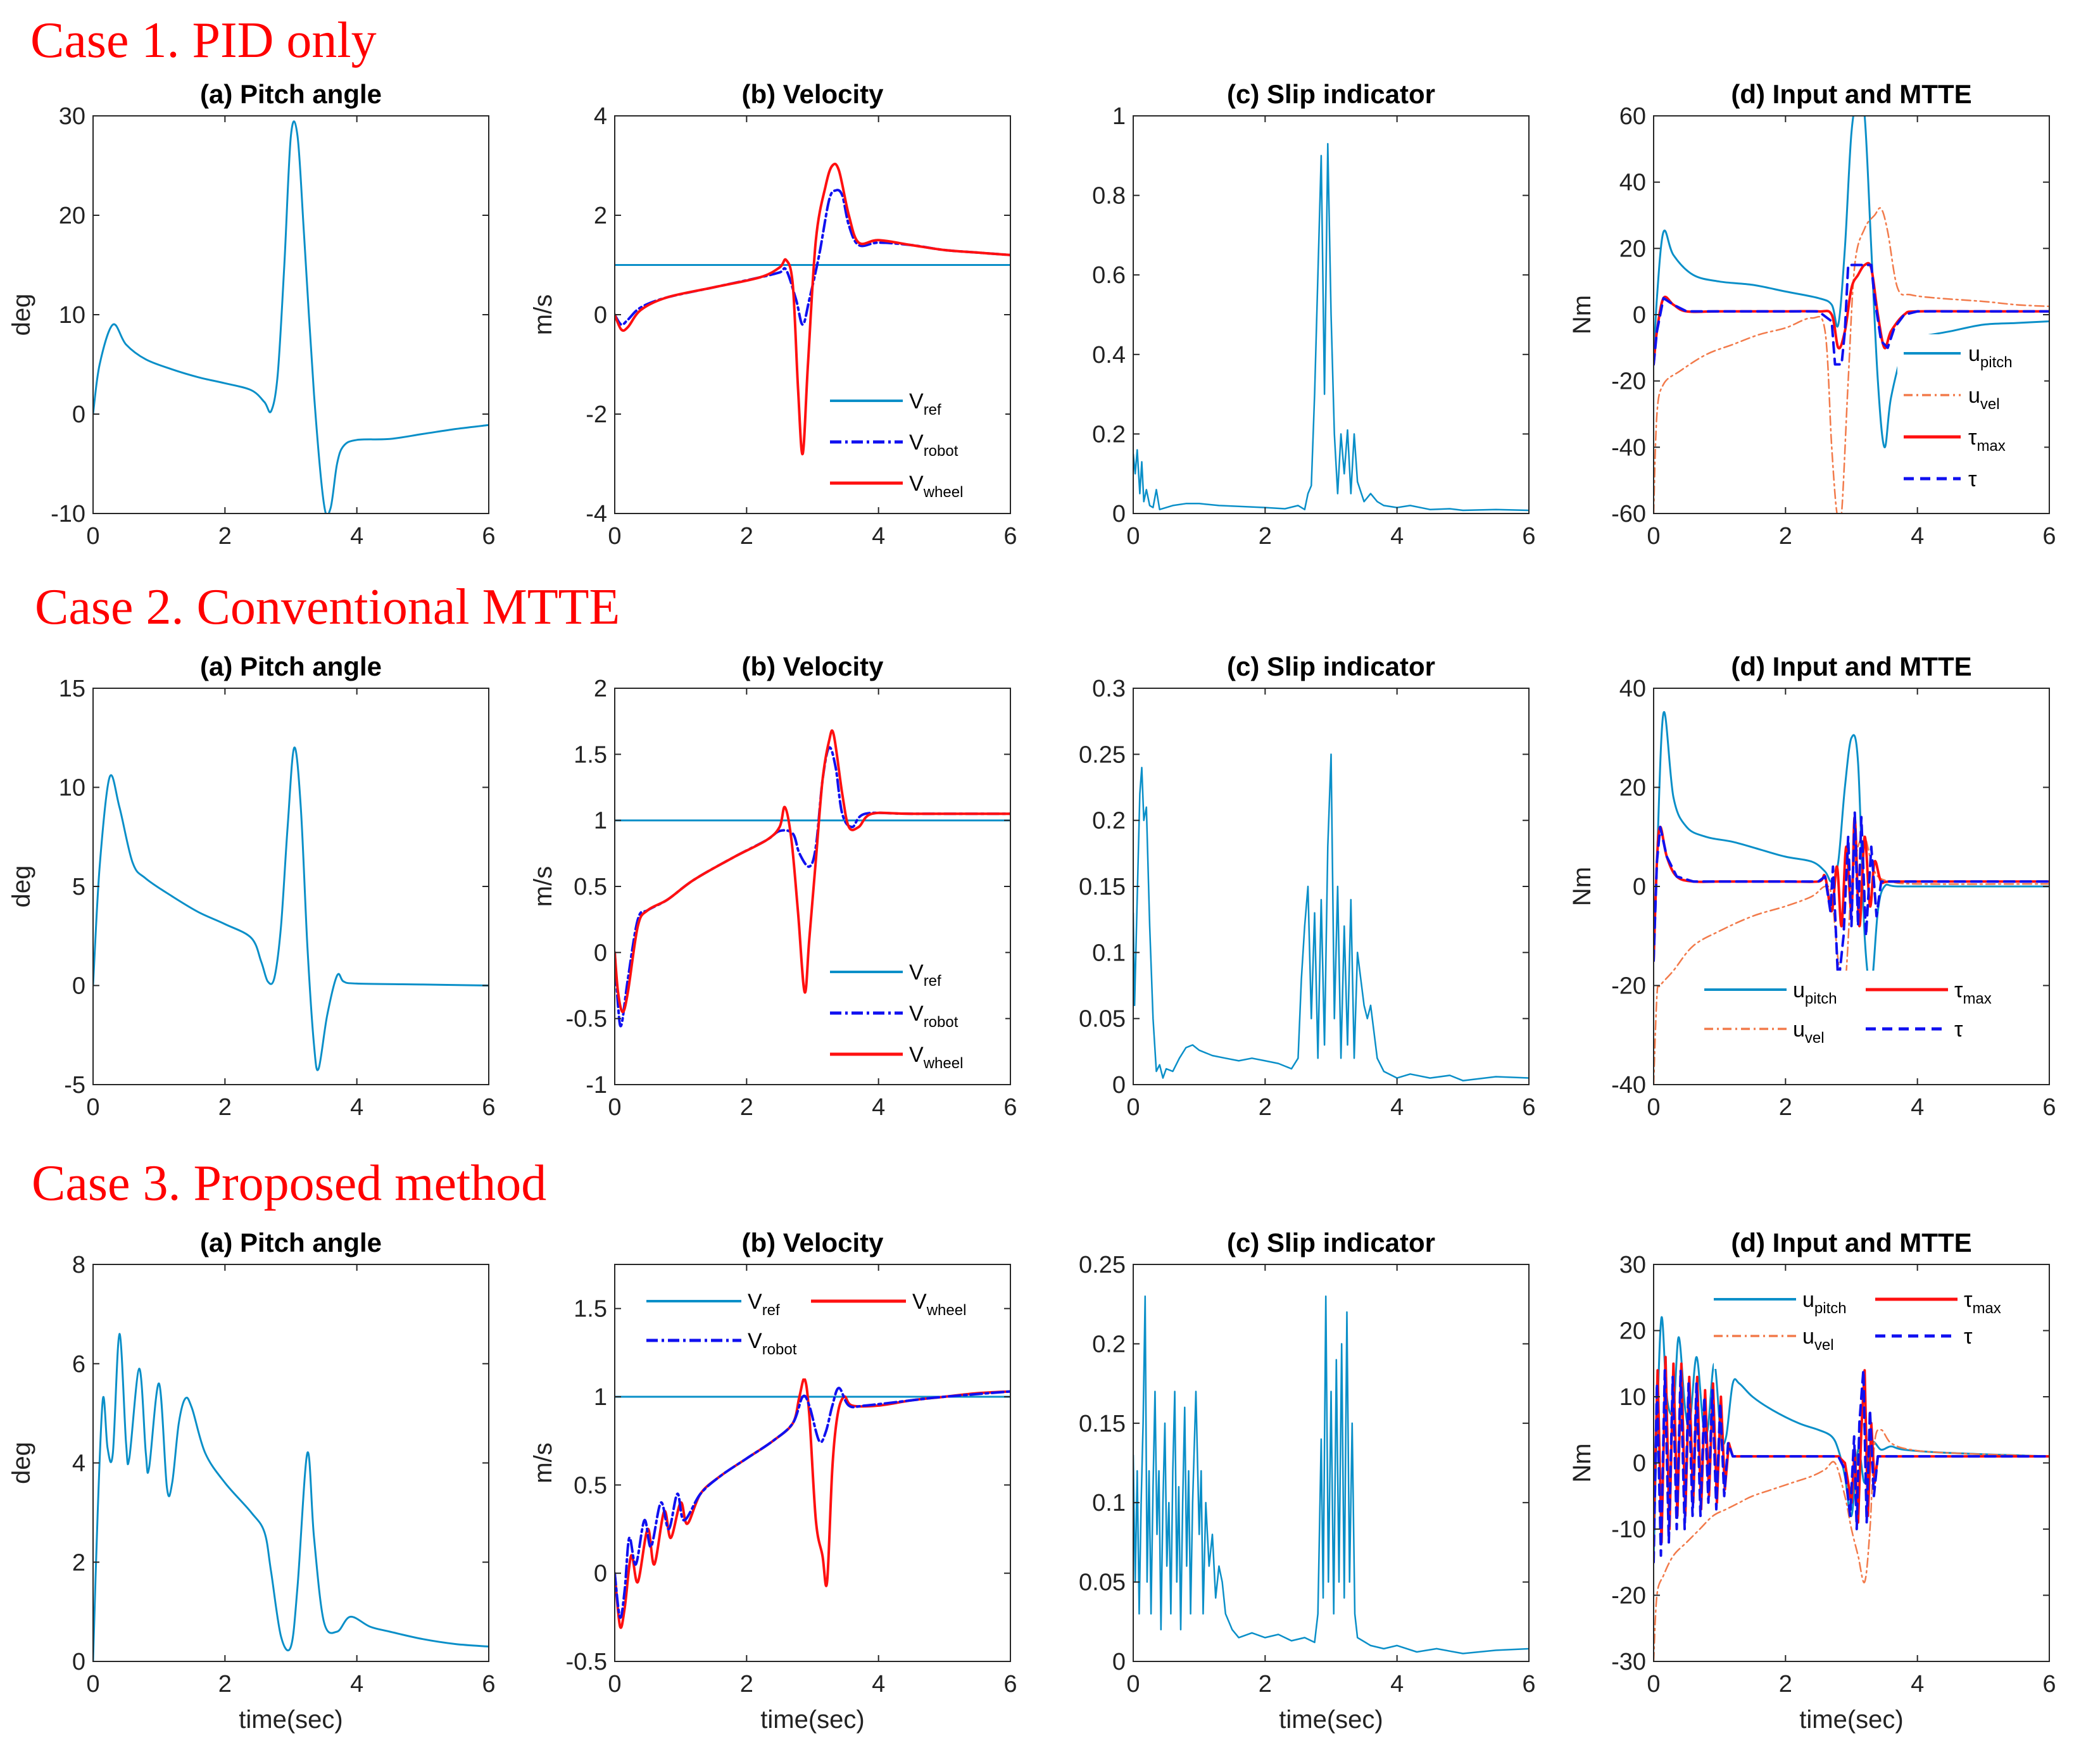 The width and height of the screenshot is (2074, 1764). Describe the element at coordinates (586, 1019) in the screenshot. I see `y-tick-label: -0.5` at that location.